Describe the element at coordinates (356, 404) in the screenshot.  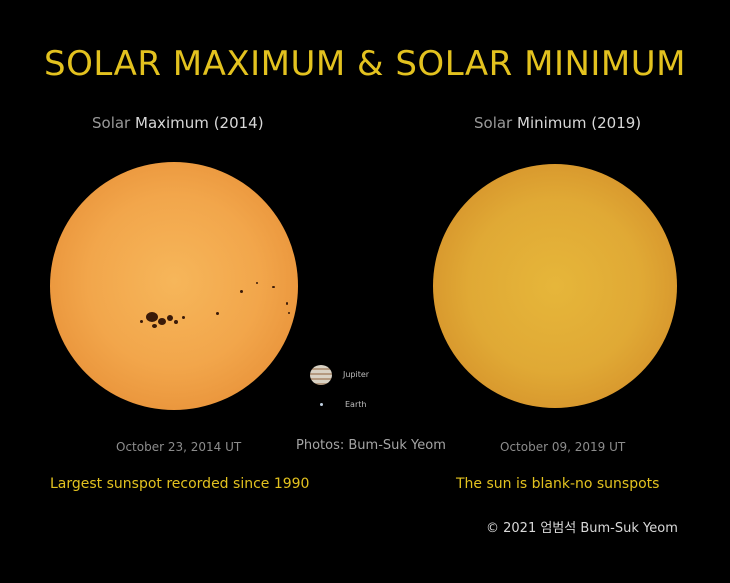
I see `earth-label: Earth` at that location.